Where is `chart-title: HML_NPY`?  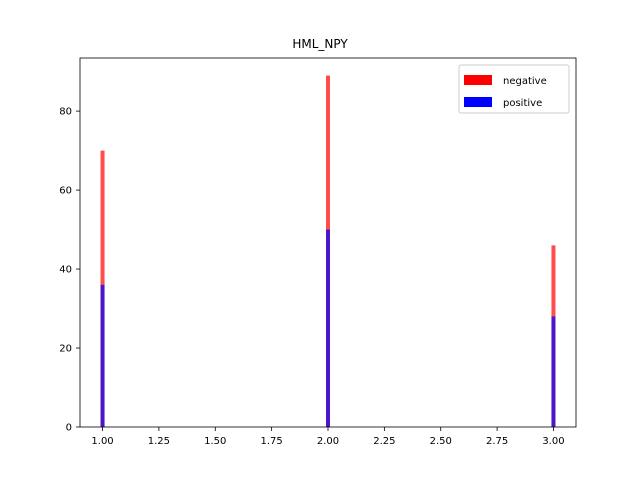
chart-title: HML_NPY is located at coordinates (320, 44).